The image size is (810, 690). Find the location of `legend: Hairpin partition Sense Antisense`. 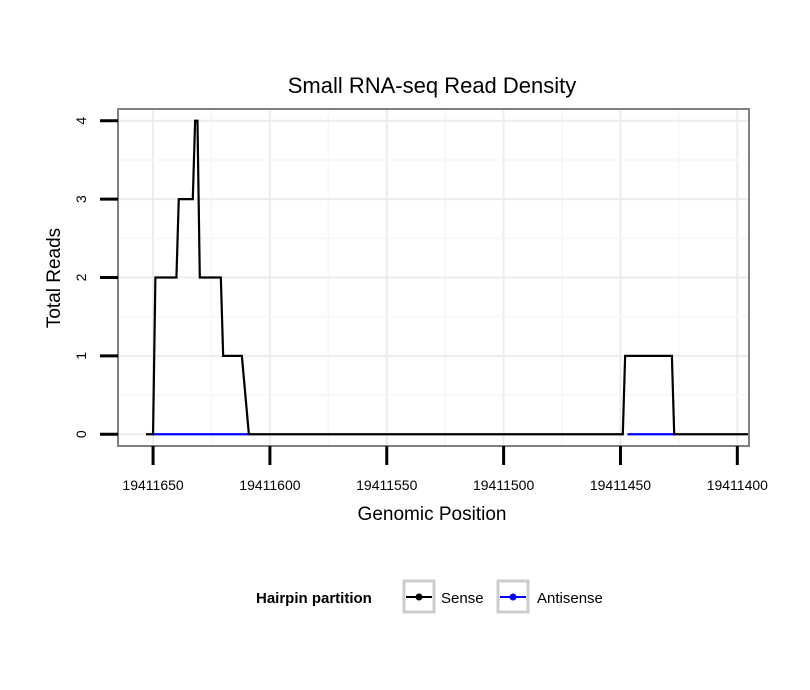

legend: Hairpin partition Sense Antisense is located at coordinates (429, 596).